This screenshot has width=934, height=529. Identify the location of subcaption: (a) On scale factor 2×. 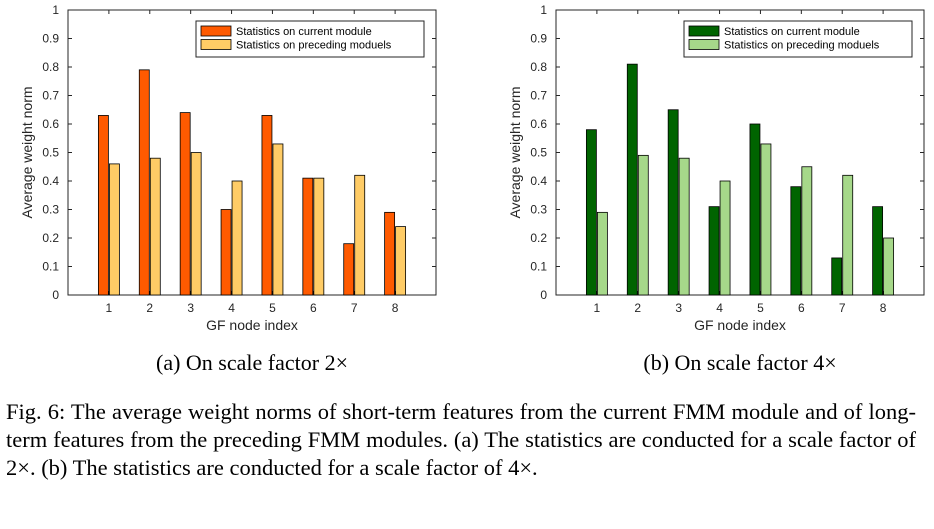
(252, 362).